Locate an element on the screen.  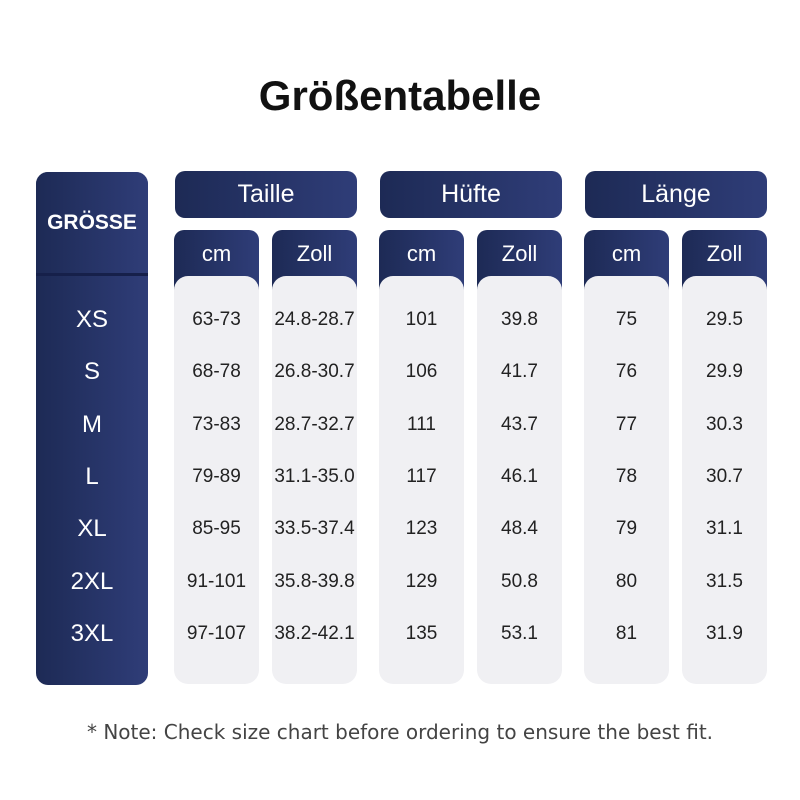
size-label: XL is located at coordinates (92, 529).